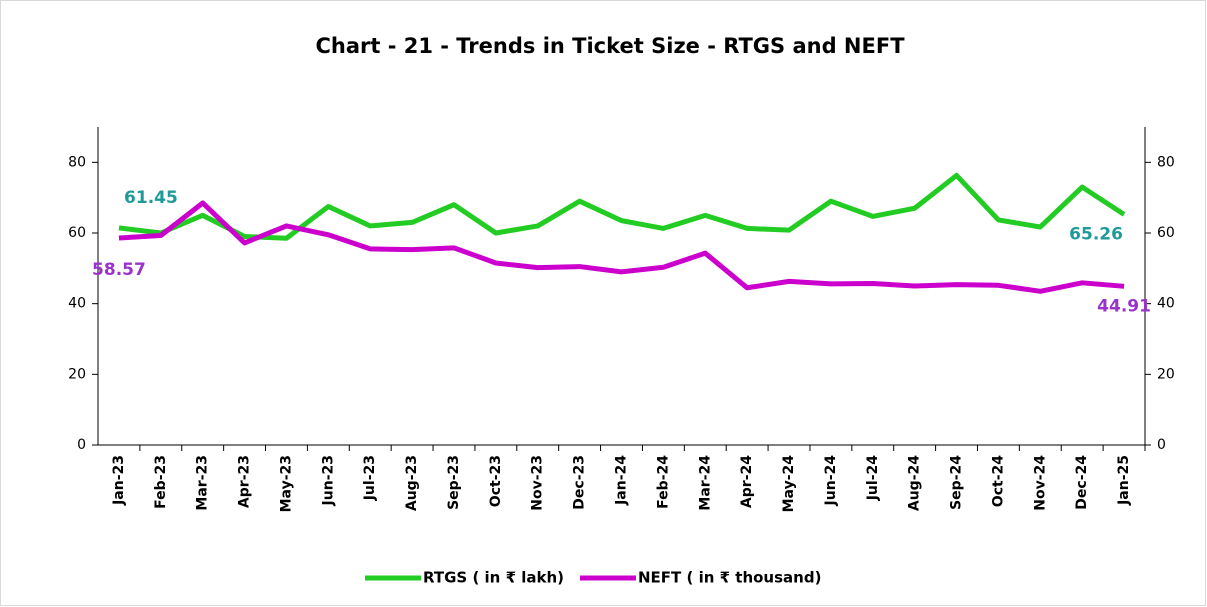  I want to click on x-tick-label: Oct-23, so click(496, 481).